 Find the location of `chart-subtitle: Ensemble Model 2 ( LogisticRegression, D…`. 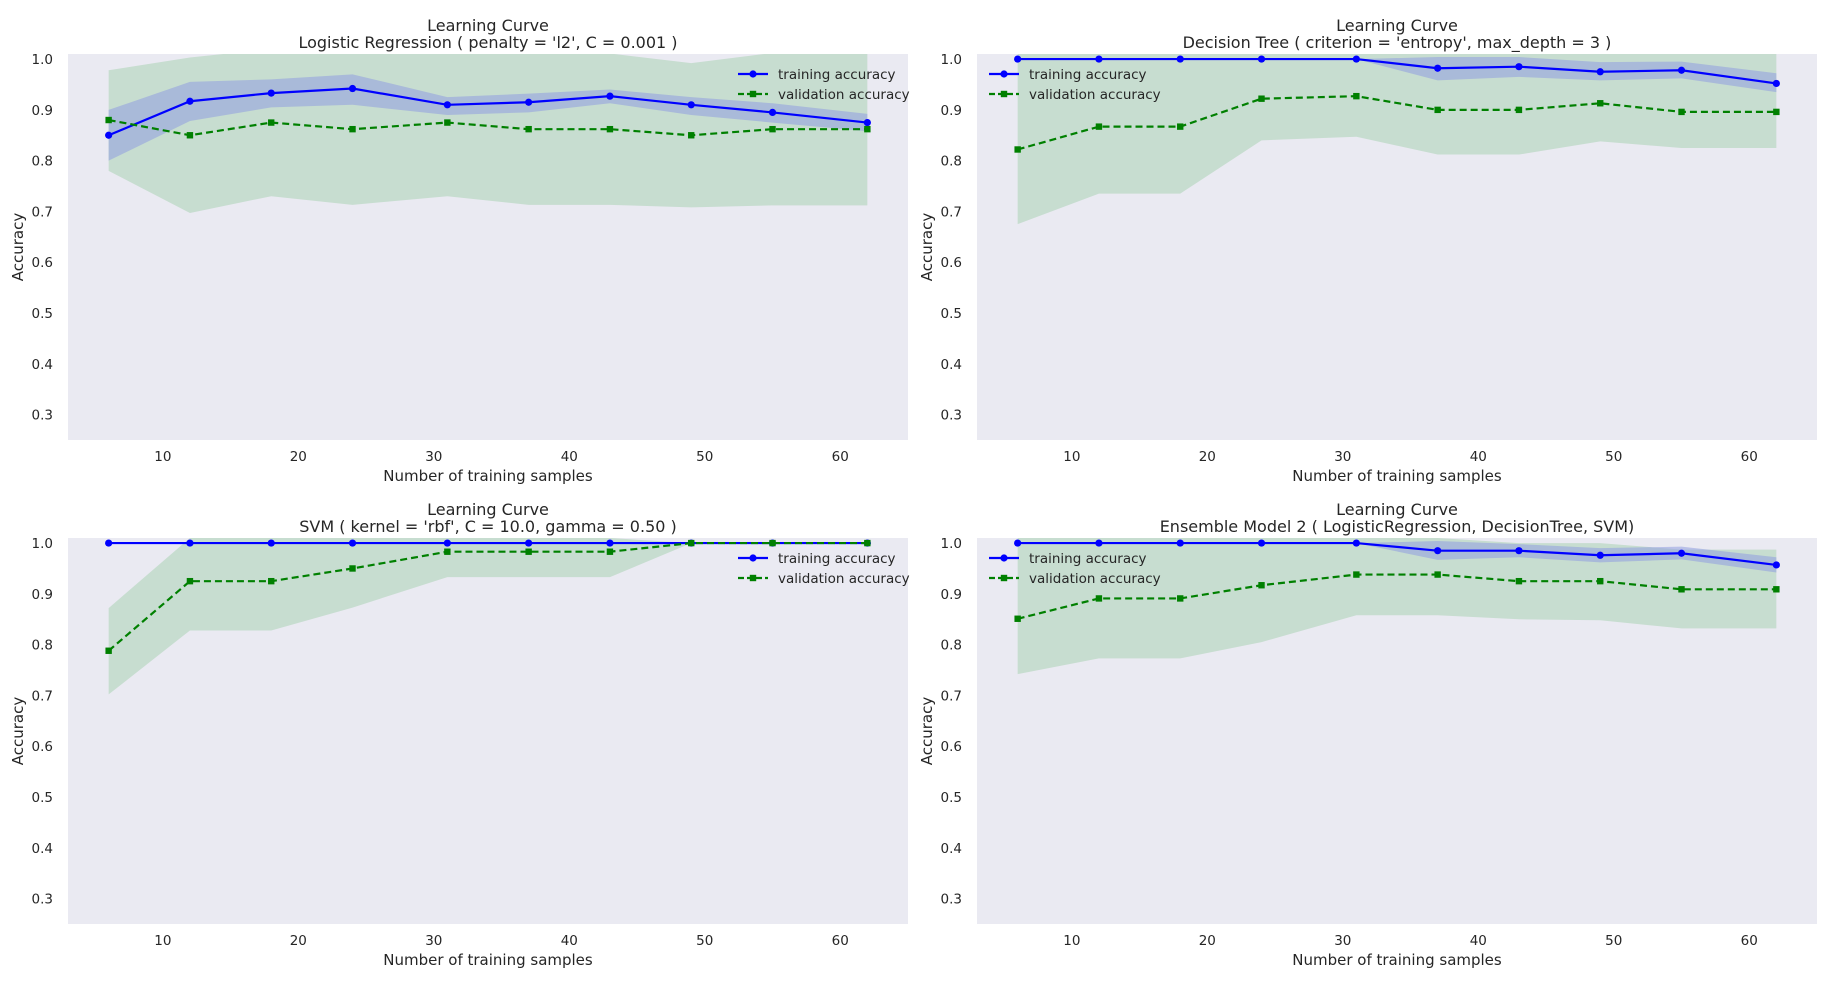

chart-subtitle: Ensemble Model 2 ( LogisticRegression, D… is located at coordinates (1397, 526).